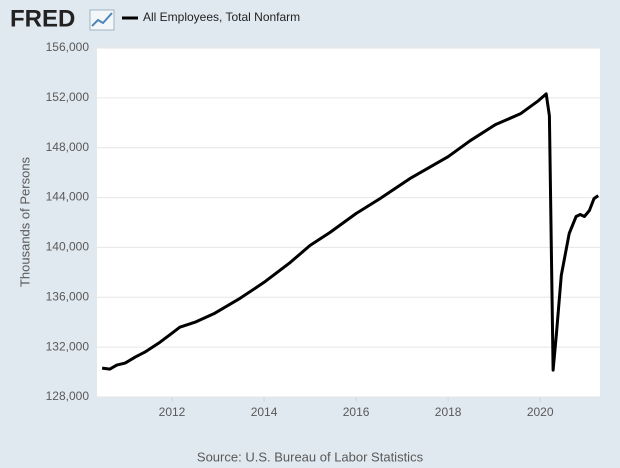 This screenshot has height=468, width=620. I want to click on y-tick-label: 148,000, so click(68, 147).